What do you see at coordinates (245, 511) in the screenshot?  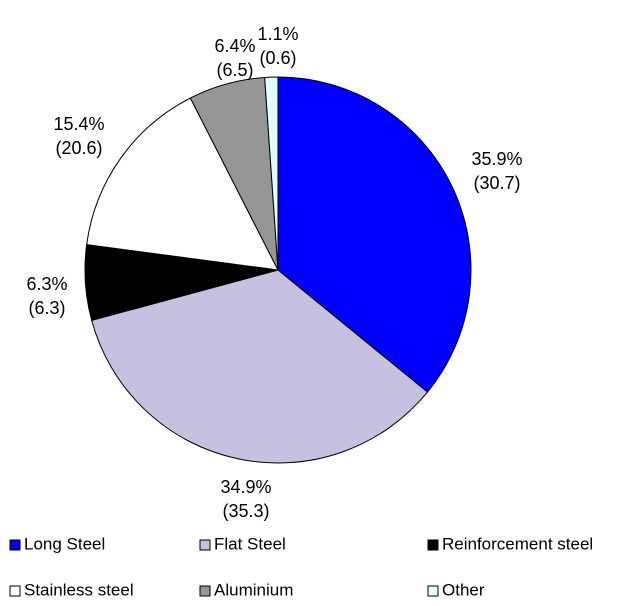 I see `slice-label-secondary: (35.3)` at bounding box center [245, 511].